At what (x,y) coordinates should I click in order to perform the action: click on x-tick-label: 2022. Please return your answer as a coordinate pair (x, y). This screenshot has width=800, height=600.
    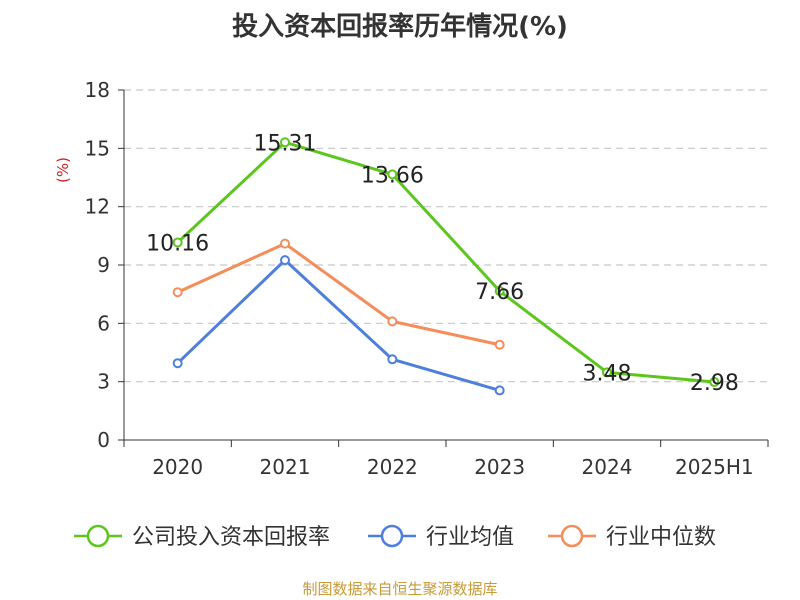
    Looking at the image, I should click on (392, 467).